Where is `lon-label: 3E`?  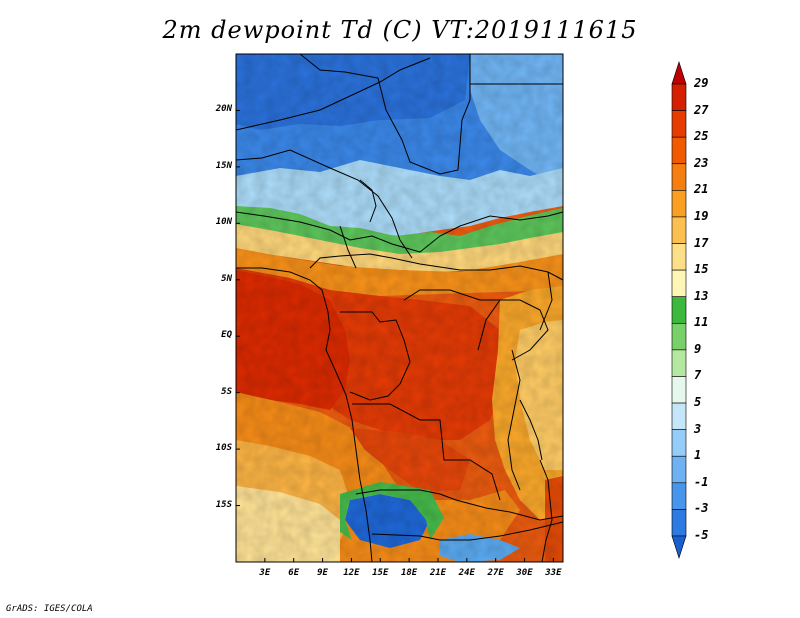
lon-label: 3E is located at coordinates (265, 573).